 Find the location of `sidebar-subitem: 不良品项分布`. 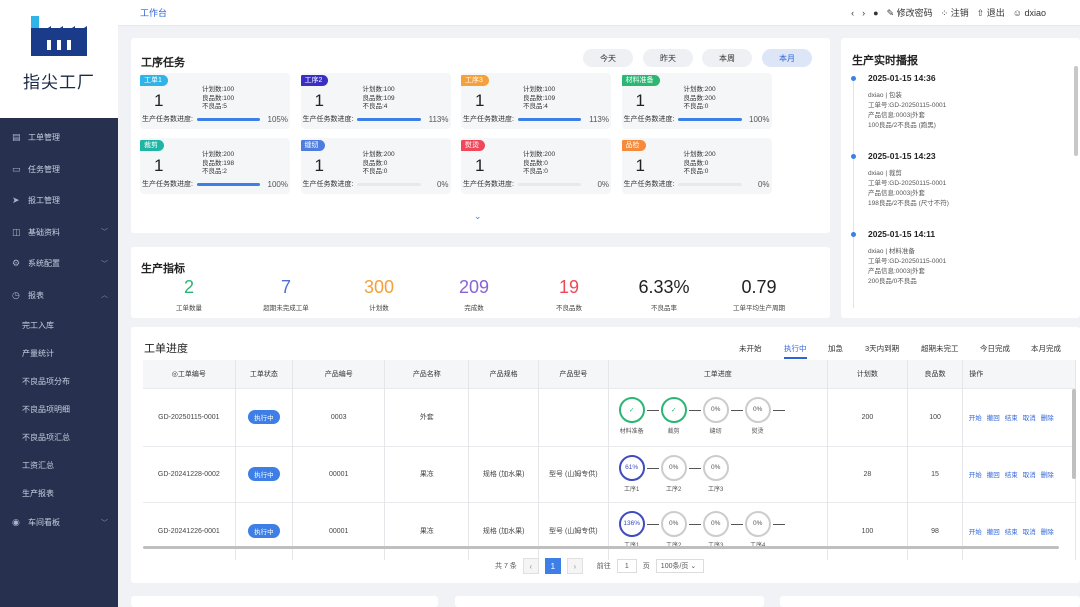

sidebar-subitem: 不良品项分布 is located at coordinates (46, 381).